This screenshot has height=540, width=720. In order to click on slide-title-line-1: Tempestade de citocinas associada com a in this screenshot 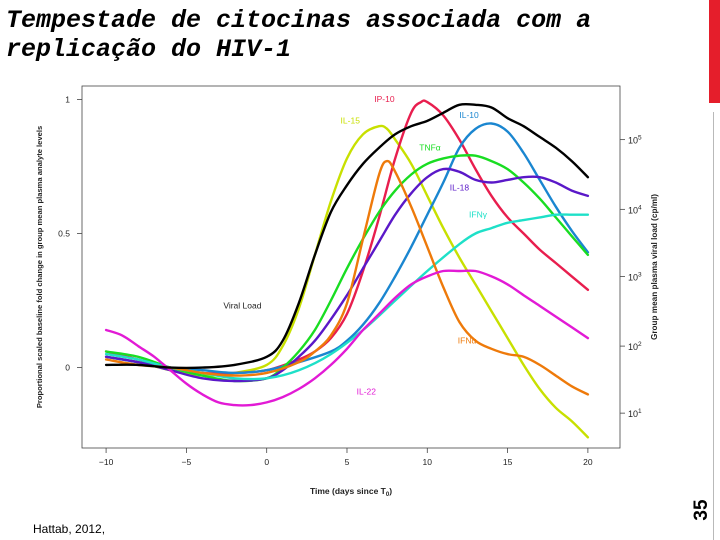, I will do `click(299, 20)`.